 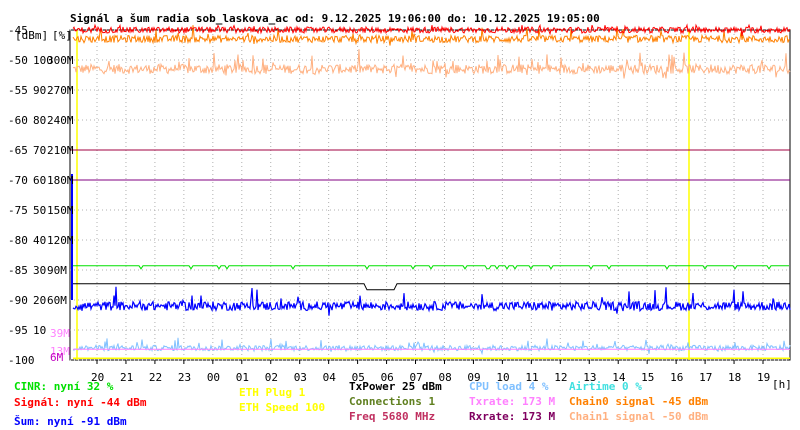 I want to click on x-tick-label: 19, so click(x=763, y=377).